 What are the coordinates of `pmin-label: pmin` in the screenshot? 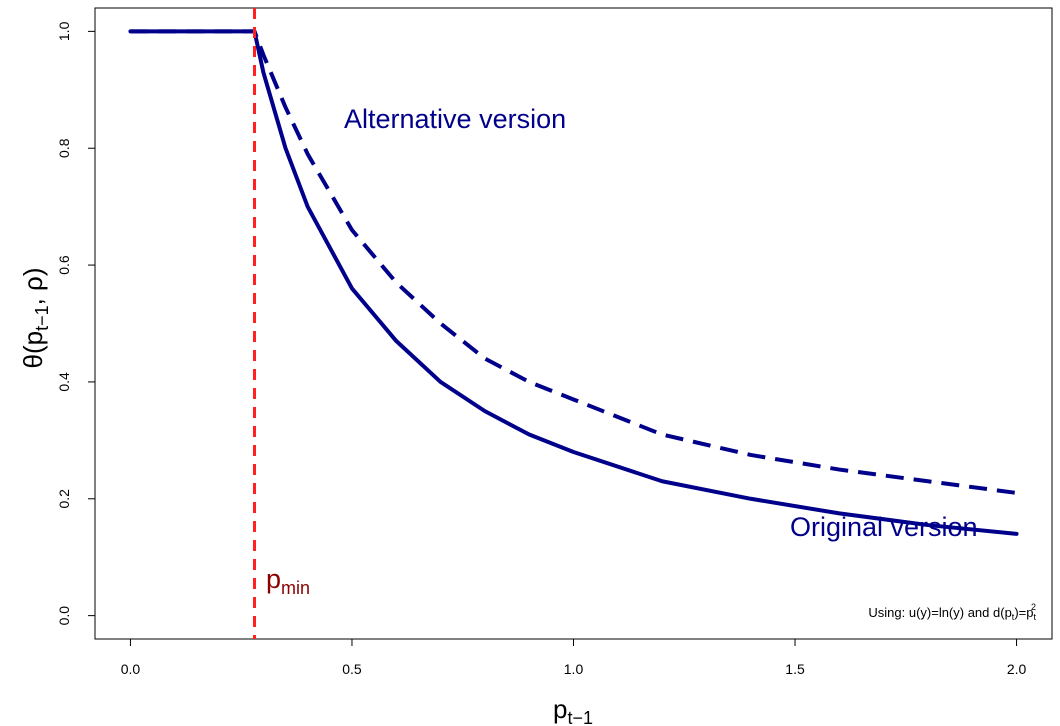 It's located at (288, 581).